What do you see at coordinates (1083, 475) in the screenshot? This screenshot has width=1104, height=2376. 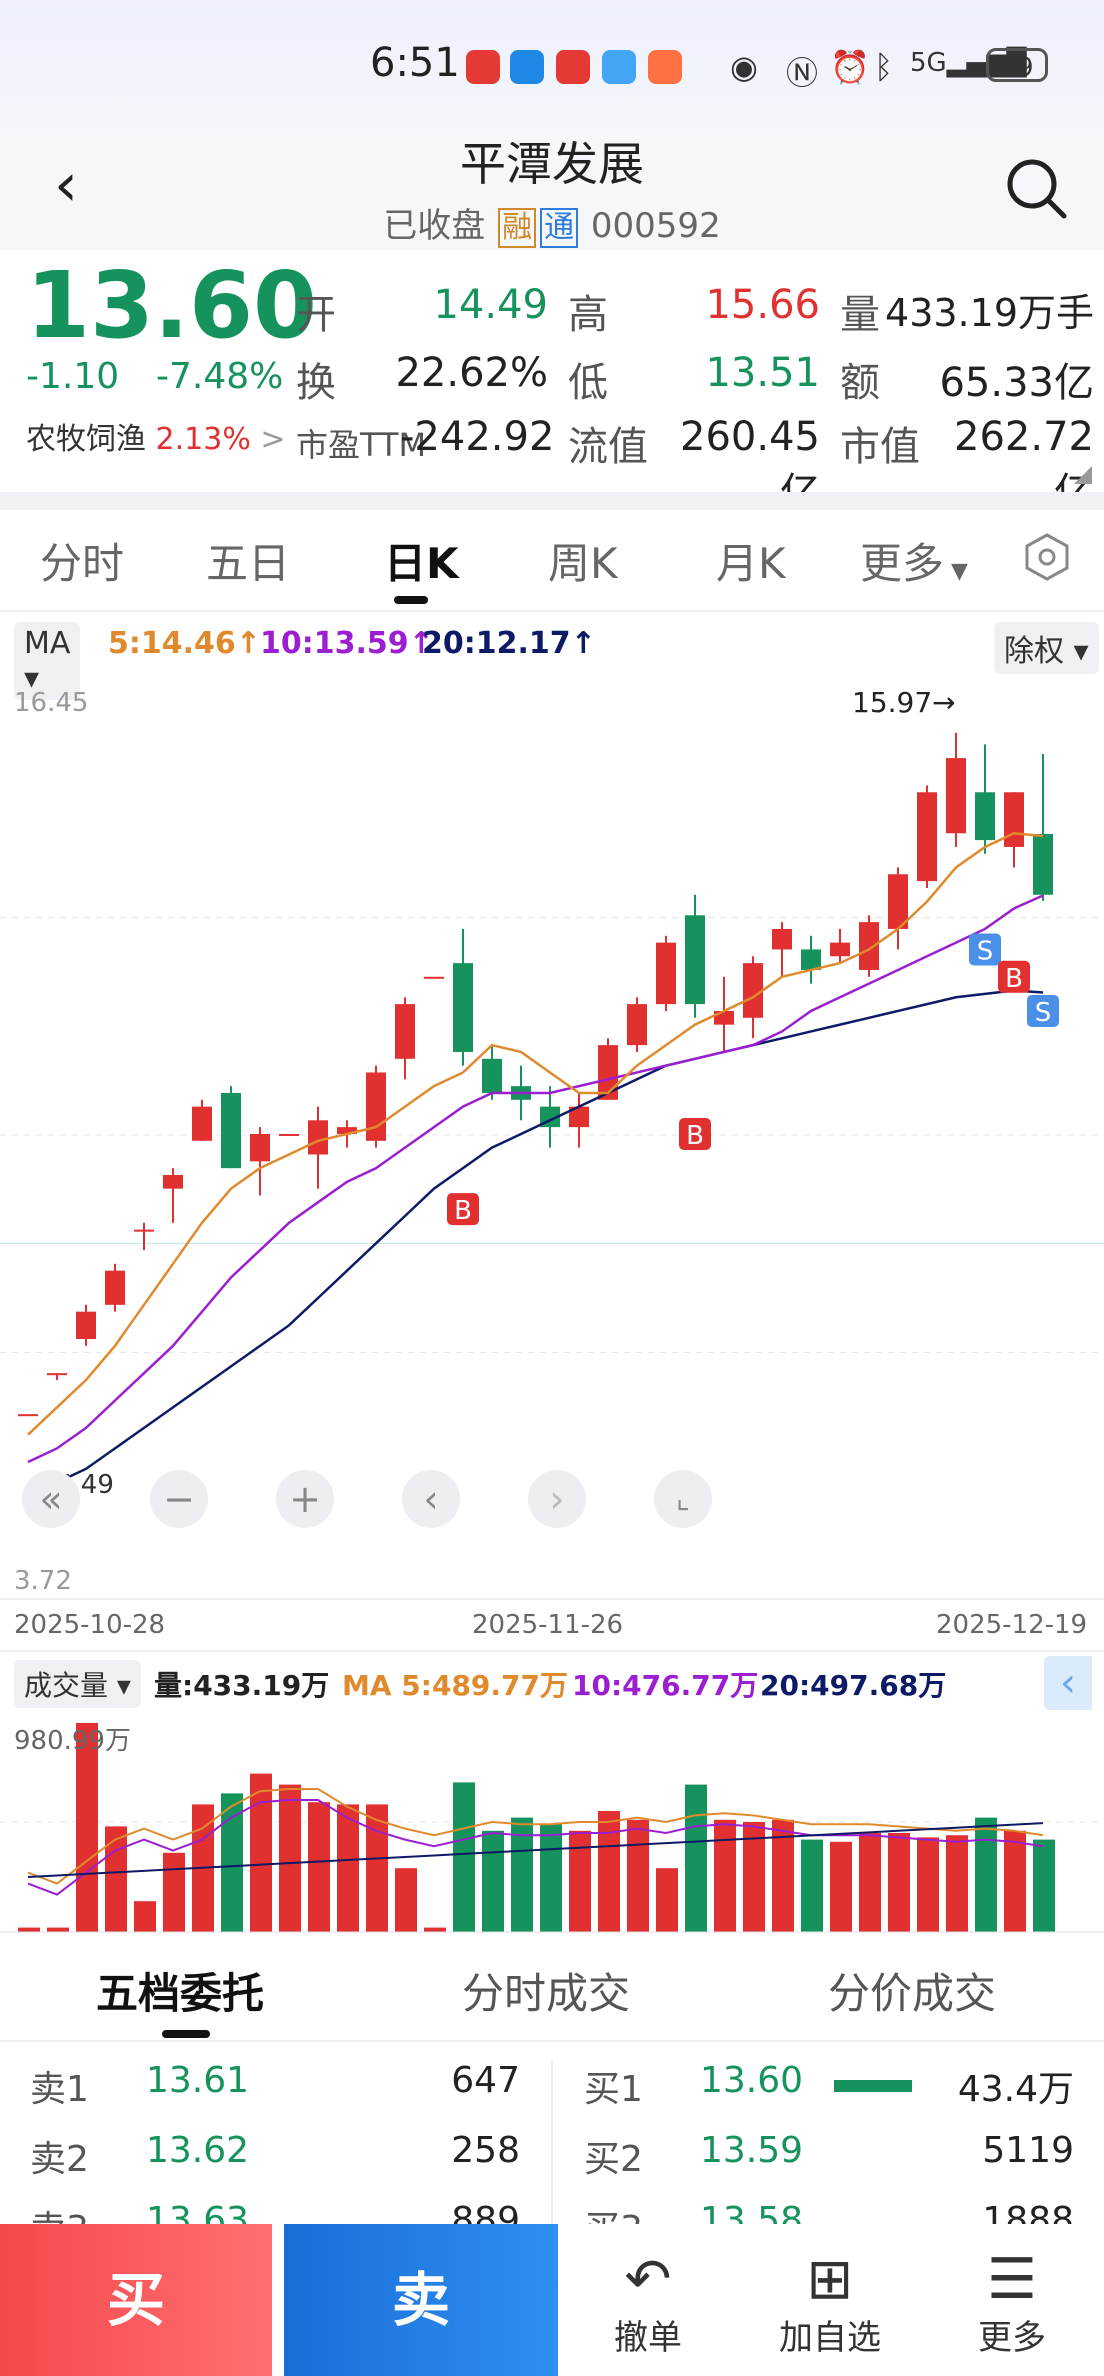 I see `expand-corner-icon` at bounding box center [1083, 475].